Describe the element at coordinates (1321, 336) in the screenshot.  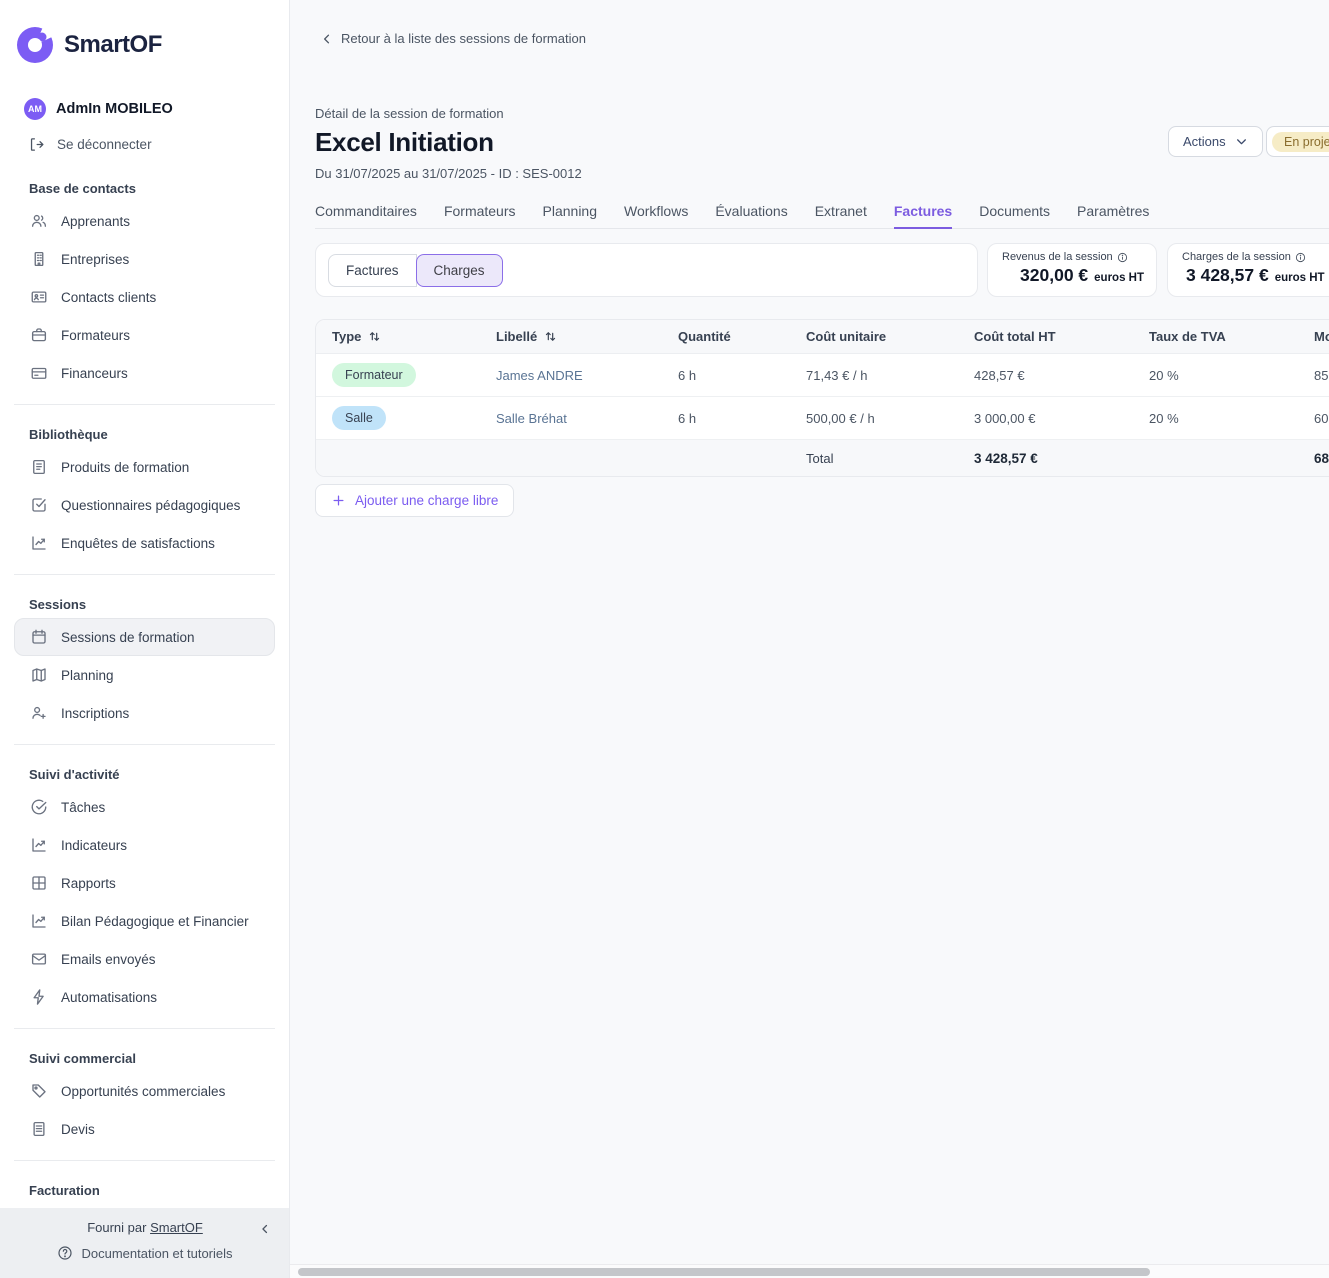
I see `column-header-montant-tva: Montant TVA` at that location.